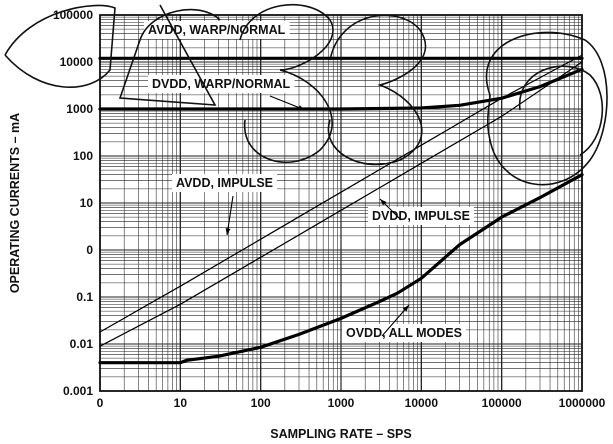 This screenshot has height=444, width=613. What do you see at coordinates (78, 391) in the screenshot?
I see `y-tick-label: 0.001` at bounding box center [78, 391].